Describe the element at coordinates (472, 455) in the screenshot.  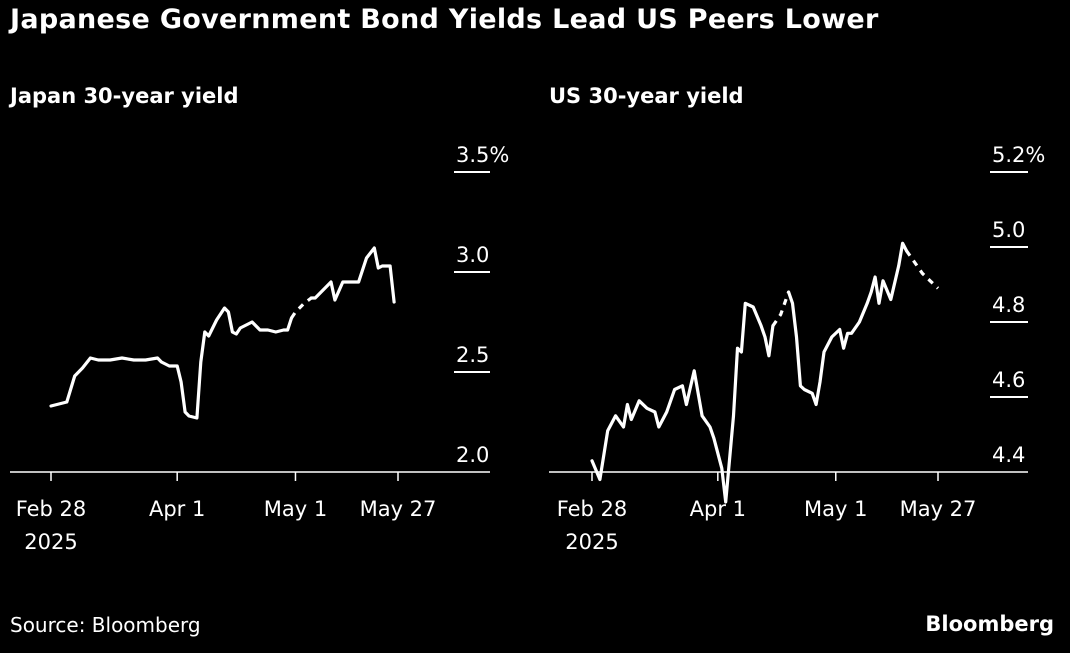
I see `y-tick-label: 2.0` at that location.